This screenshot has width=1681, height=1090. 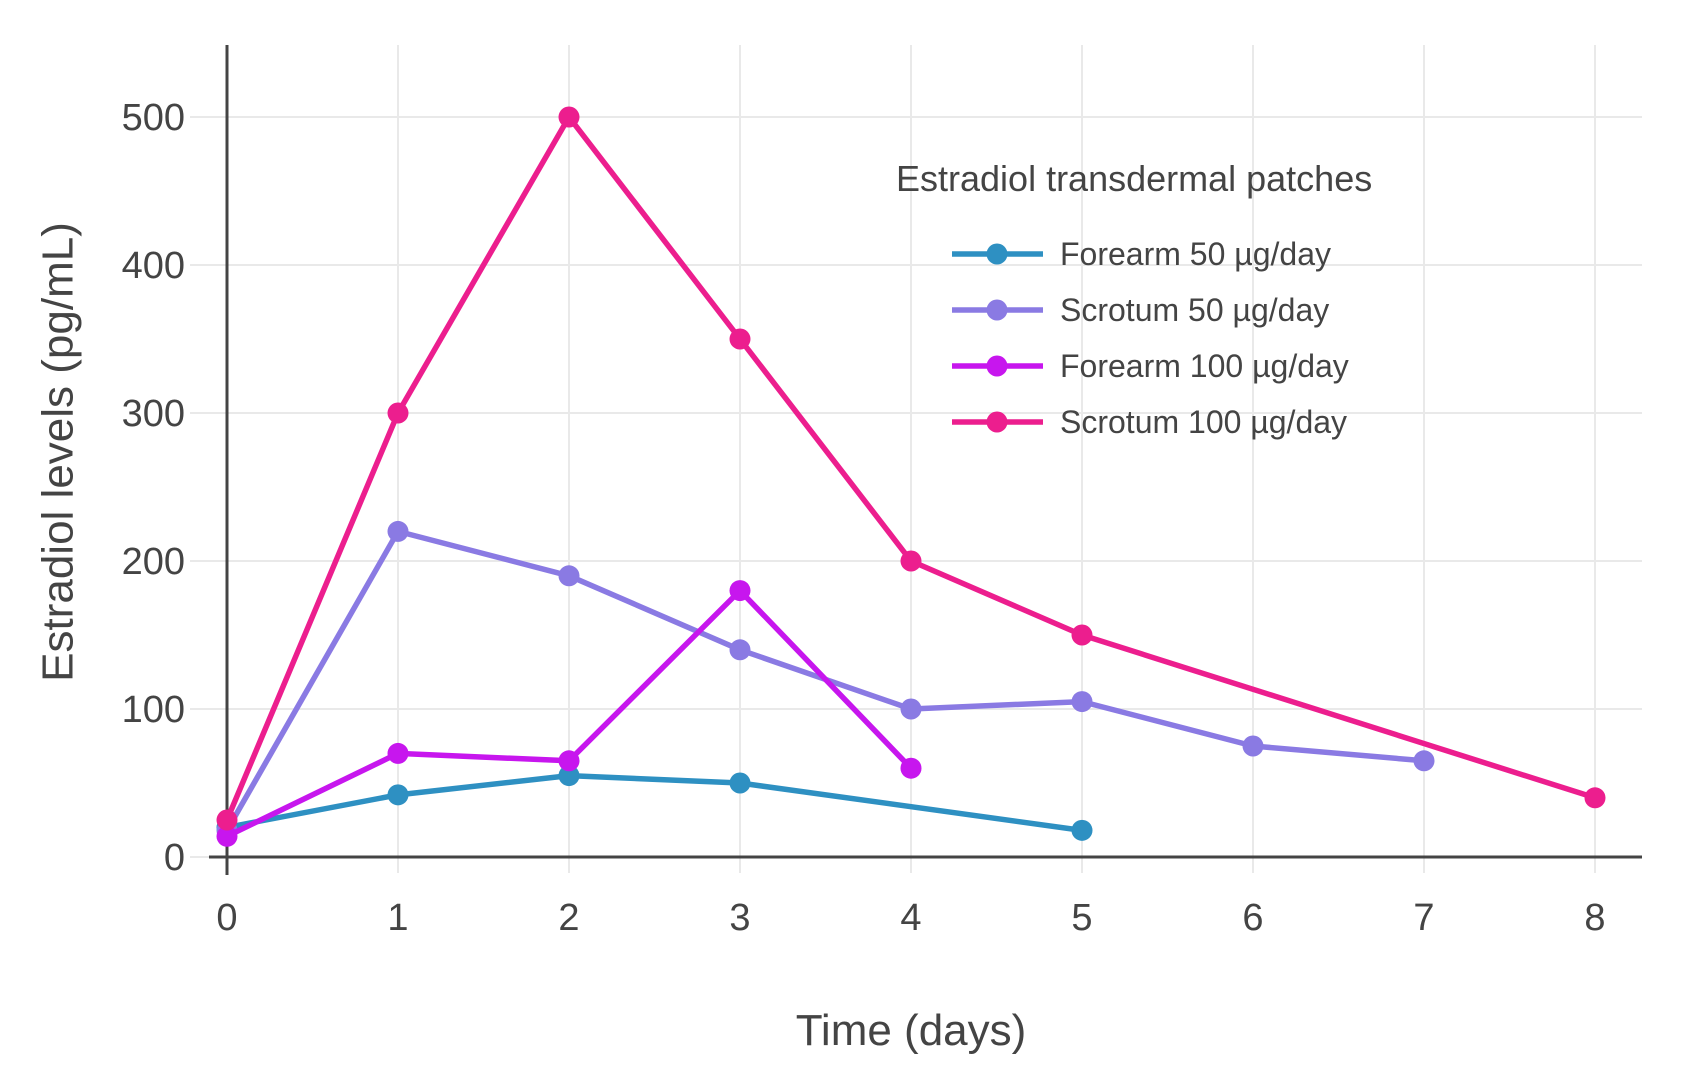 What do you see at coordinates (1204, 366) in the screenshot?
I see `legend-item-forearm-100: Forearm 100 µg/day` at bounding box center [1204, 366].